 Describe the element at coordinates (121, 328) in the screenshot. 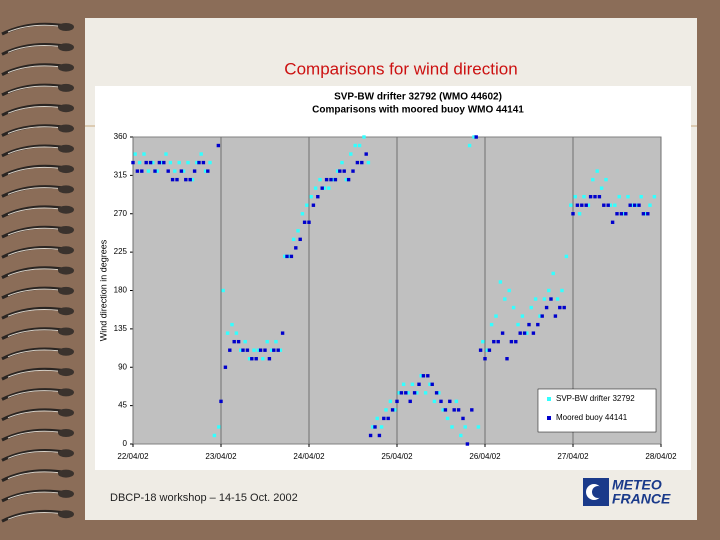

I see `y-tick-label: 135` at that location.